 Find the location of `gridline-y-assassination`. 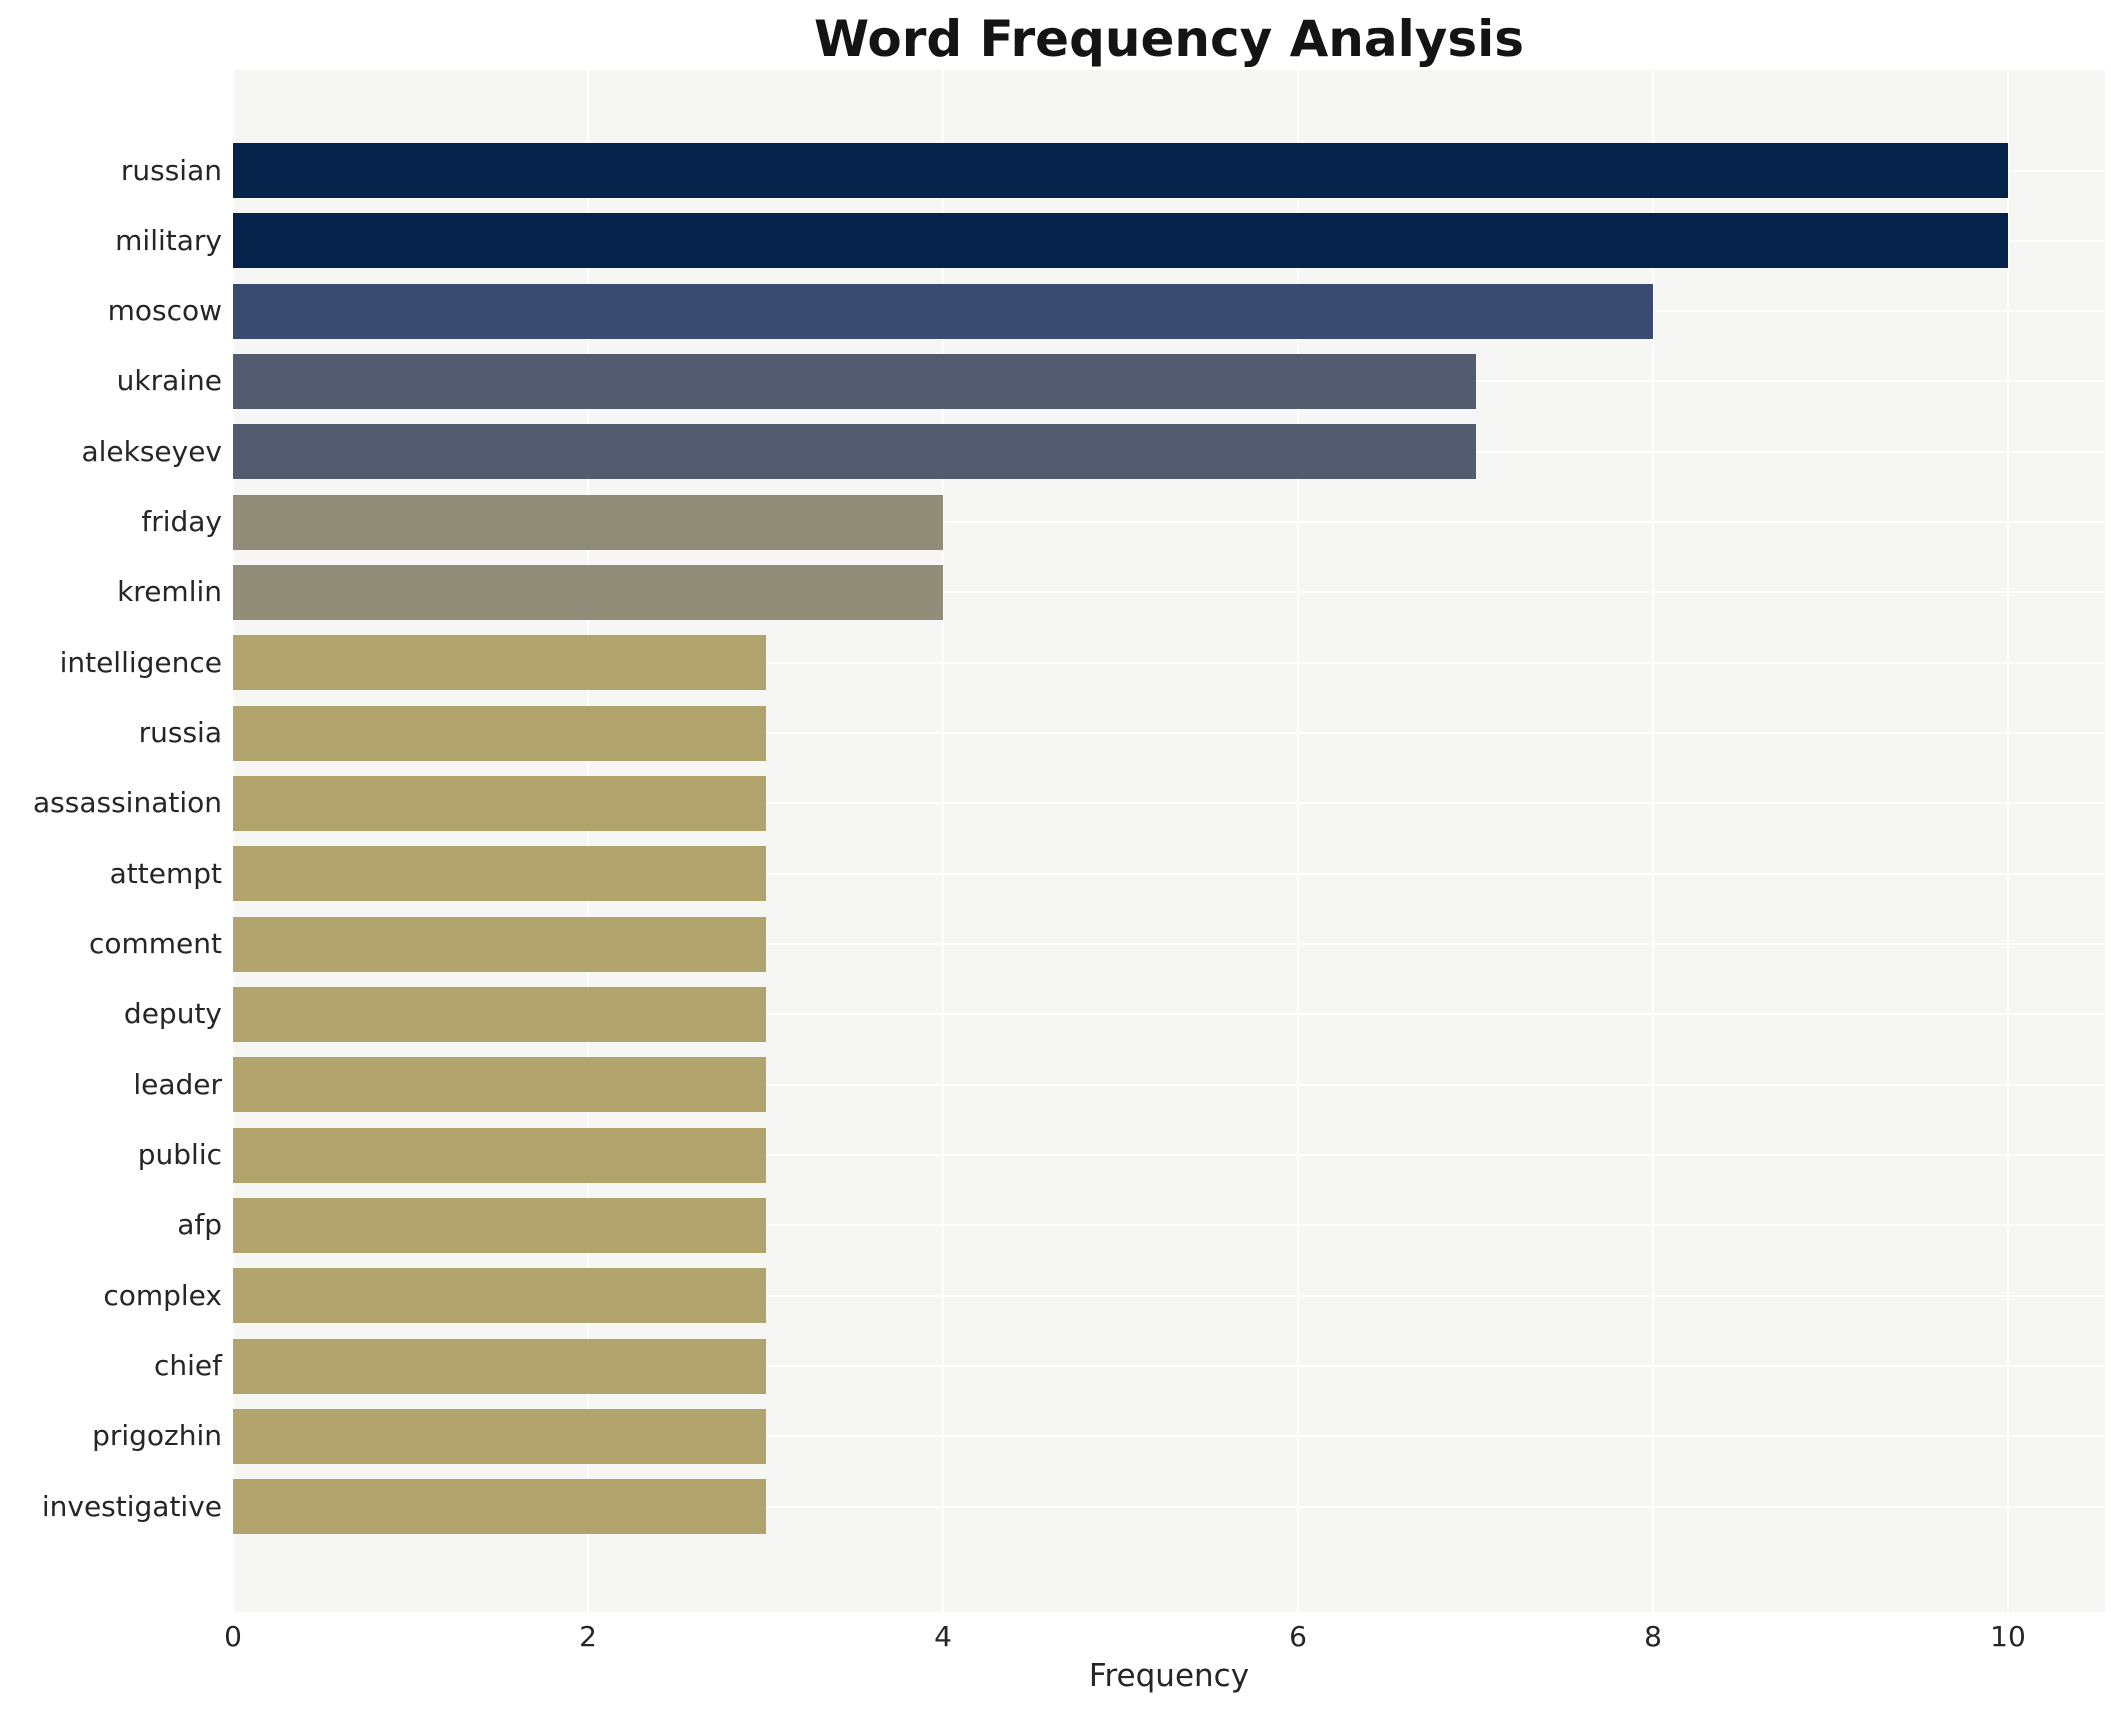

gridline-y-assassination is located at coordinates (1169, 803).